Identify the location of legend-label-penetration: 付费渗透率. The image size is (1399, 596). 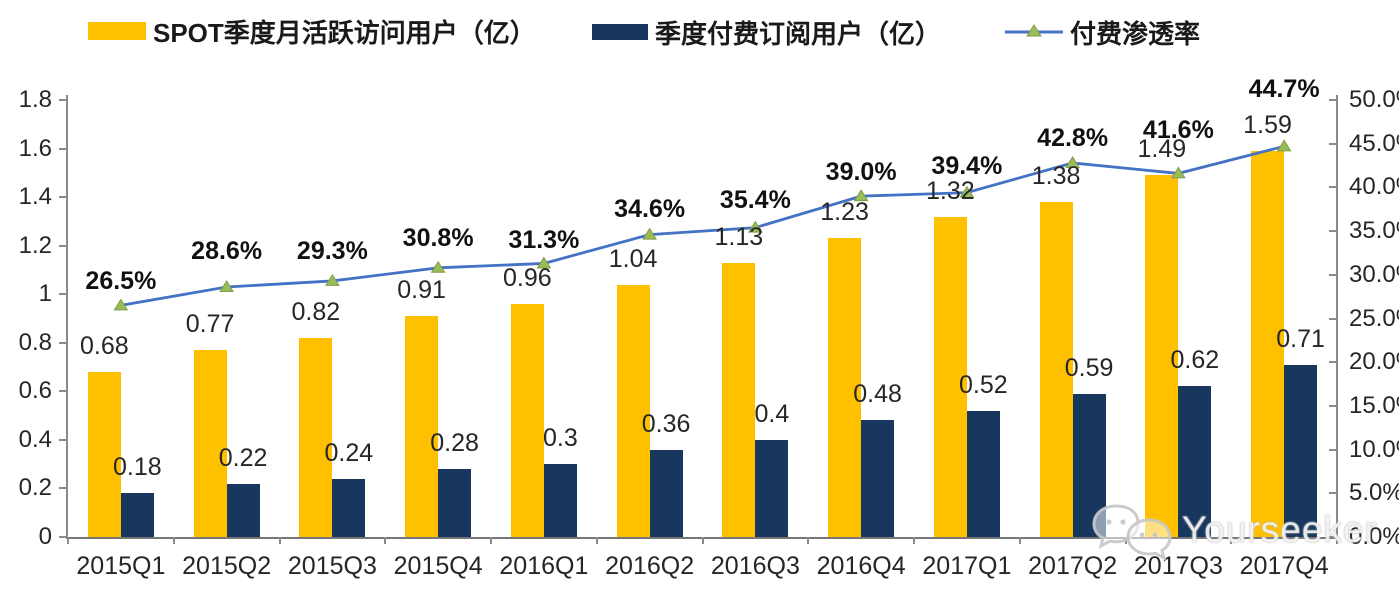
(1135, 33).